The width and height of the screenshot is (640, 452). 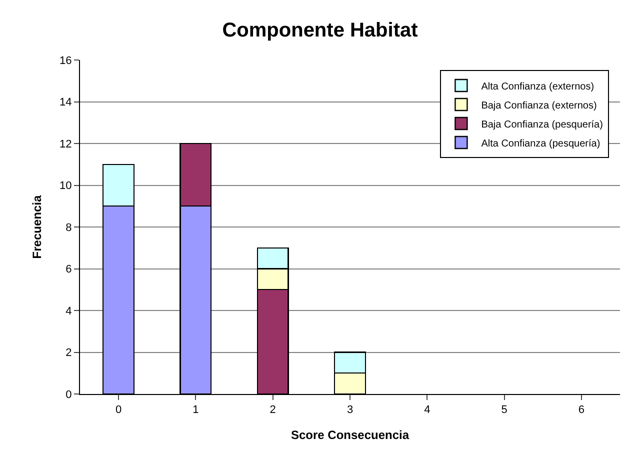 I want to click on y-tick-label: 8, so click(x=69, y=228).